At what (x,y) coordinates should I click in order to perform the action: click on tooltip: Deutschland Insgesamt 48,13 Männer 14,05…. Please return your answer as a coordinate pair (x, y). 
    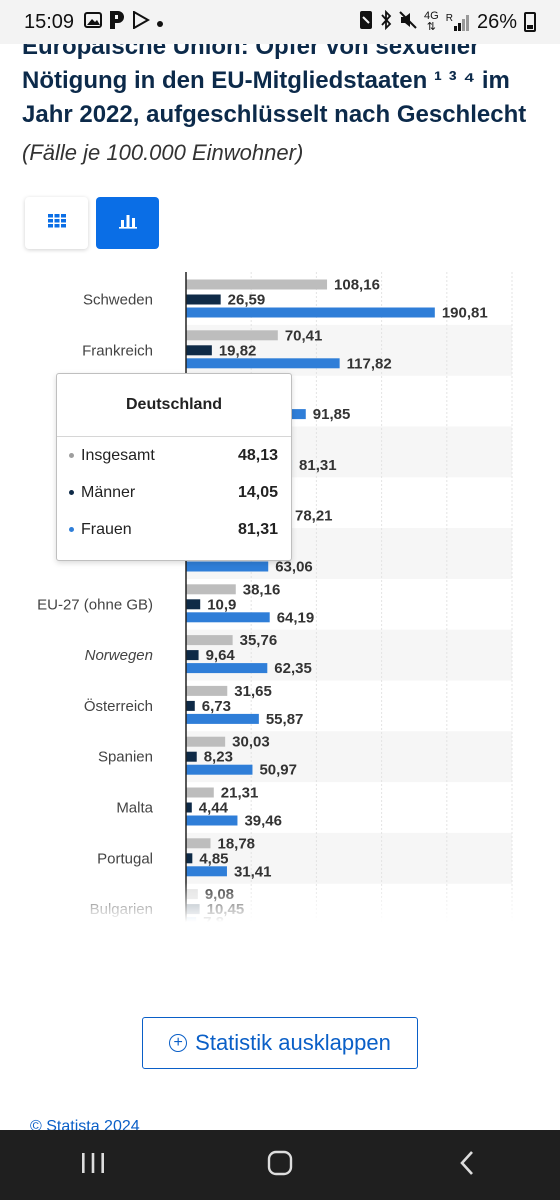
    Looking at the image, I should click on (174, 467).